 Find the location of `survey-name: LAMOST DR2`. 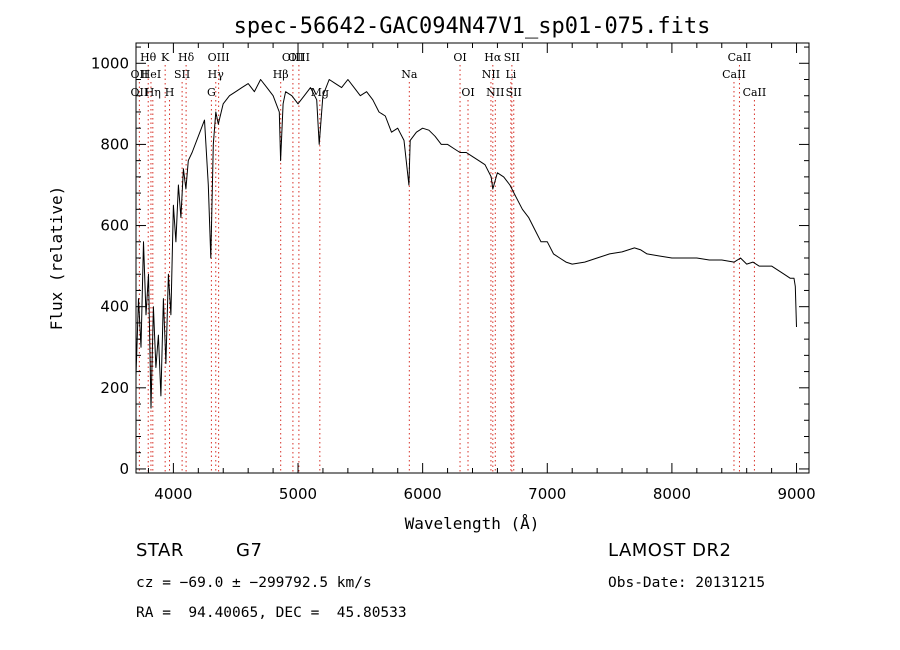

survey-name: LAMOST DR2 is located at coordinates (670, 550).